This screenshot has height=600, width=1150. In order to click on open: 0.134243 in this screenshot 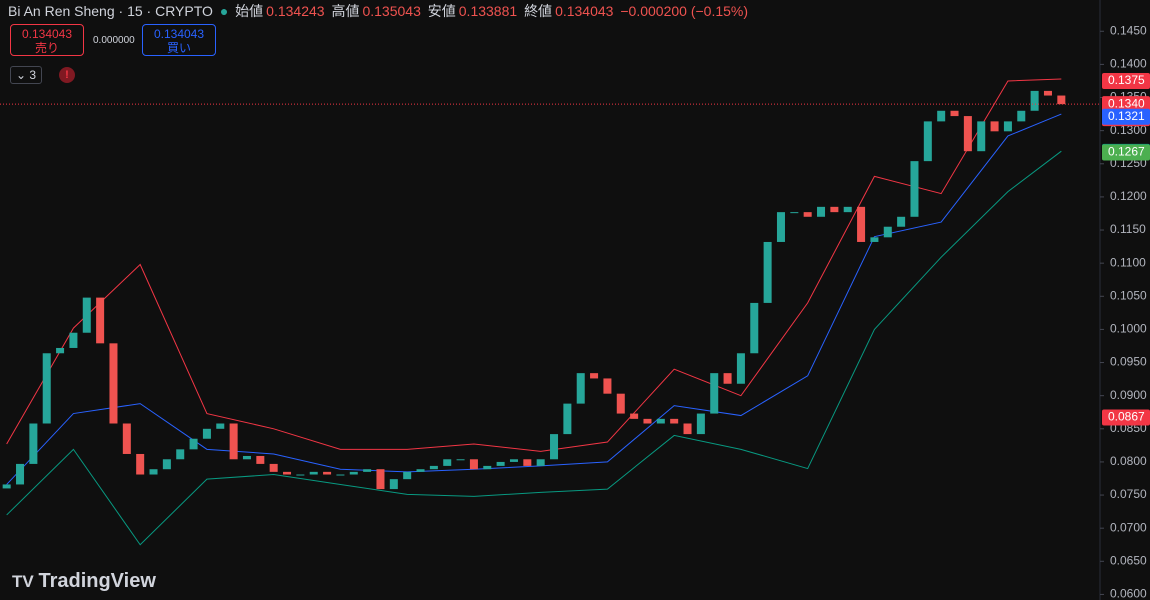, I will do `click(295, 11)`.